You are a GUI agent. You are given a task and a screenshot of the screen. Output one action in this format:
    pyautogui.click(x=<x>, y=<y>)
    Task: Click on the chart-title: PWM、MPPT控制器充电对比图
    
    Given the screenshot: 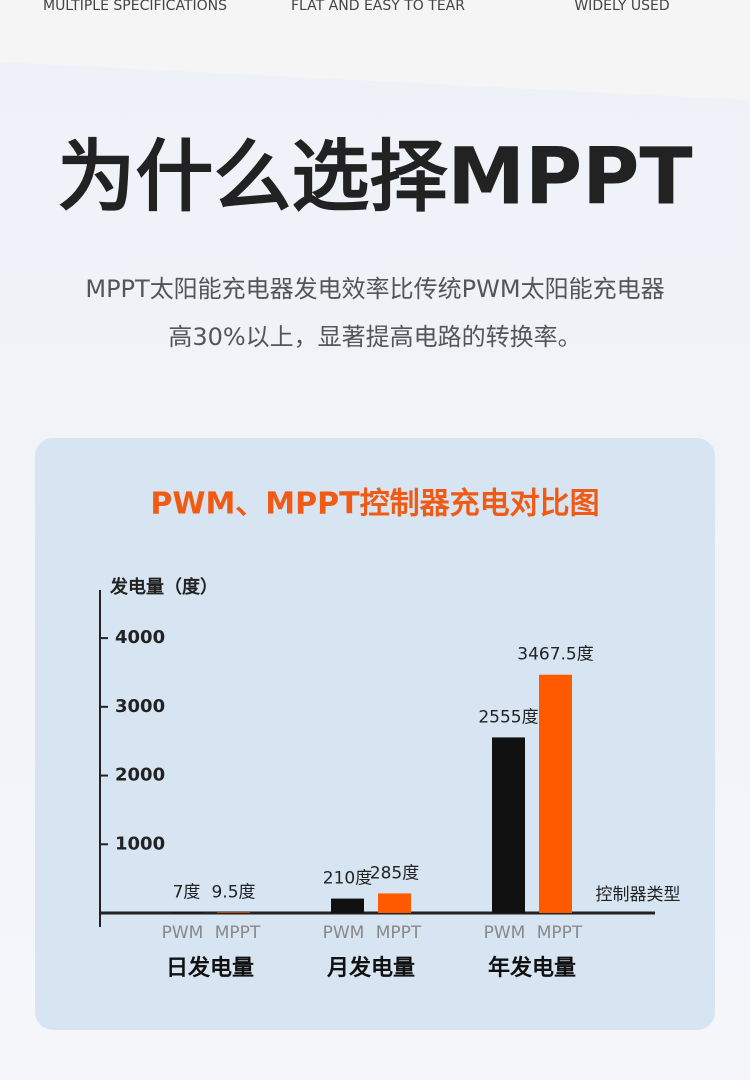 What is the action you would take?
    pyautogui.click(x=374, y=504)
    